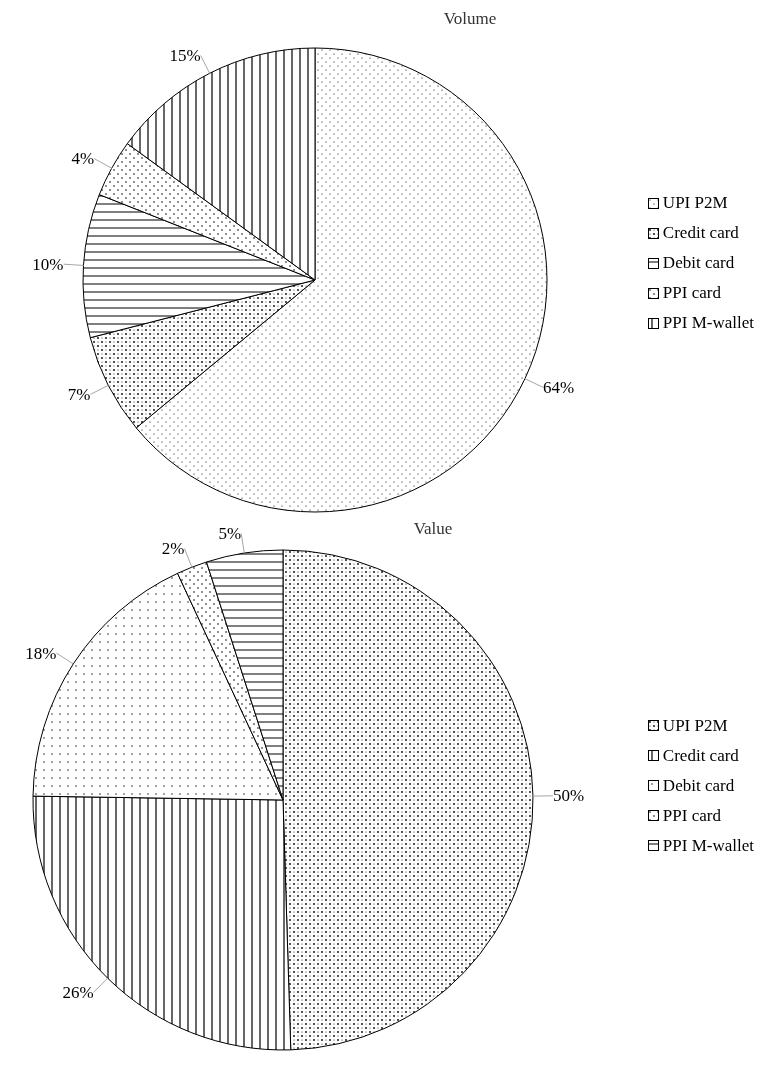 Image resolution: width=770 pixels, height=1066 pixels. Describe the element at coordinates (568, 796) in the screenshot. I see `data-label: 50%` at that location.